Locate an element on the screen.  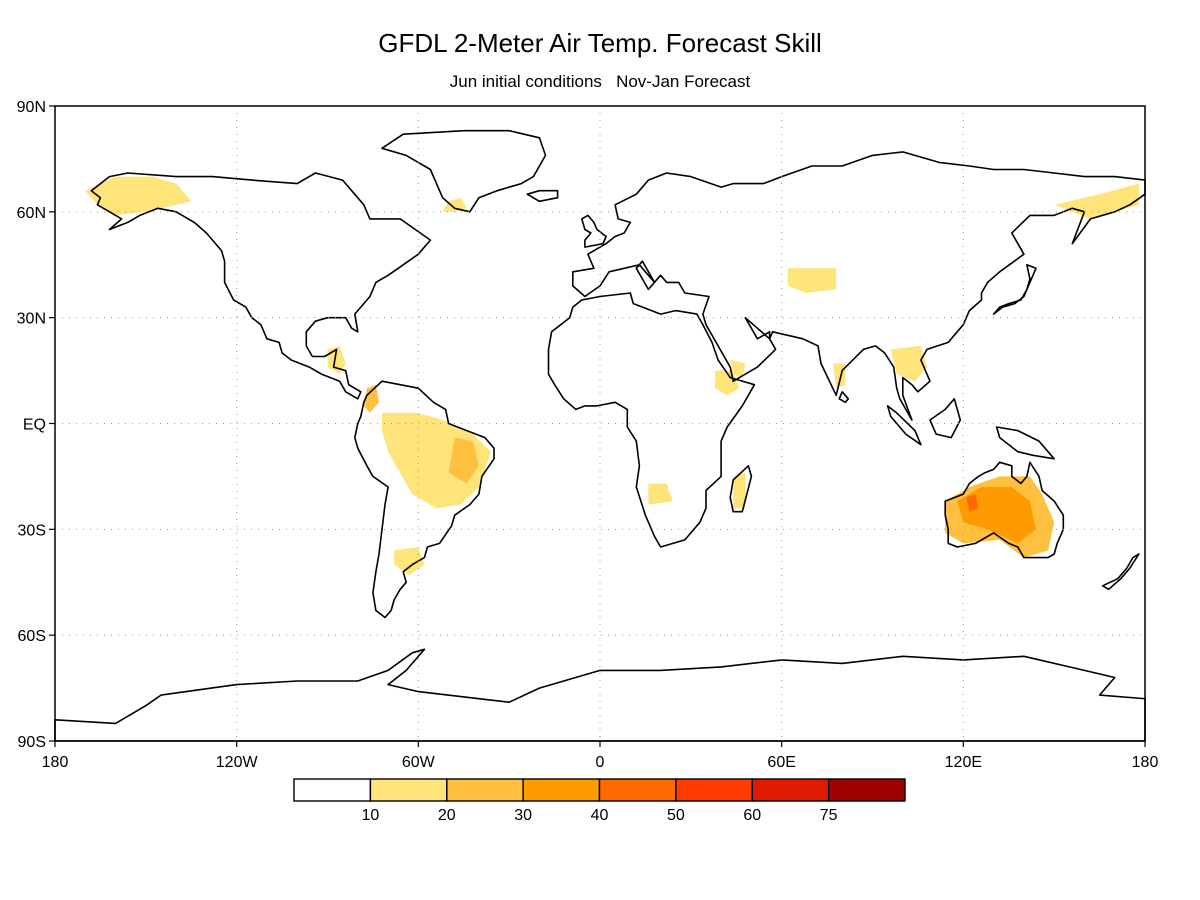
coastline-eurasia is located at coordinates (858, 286).